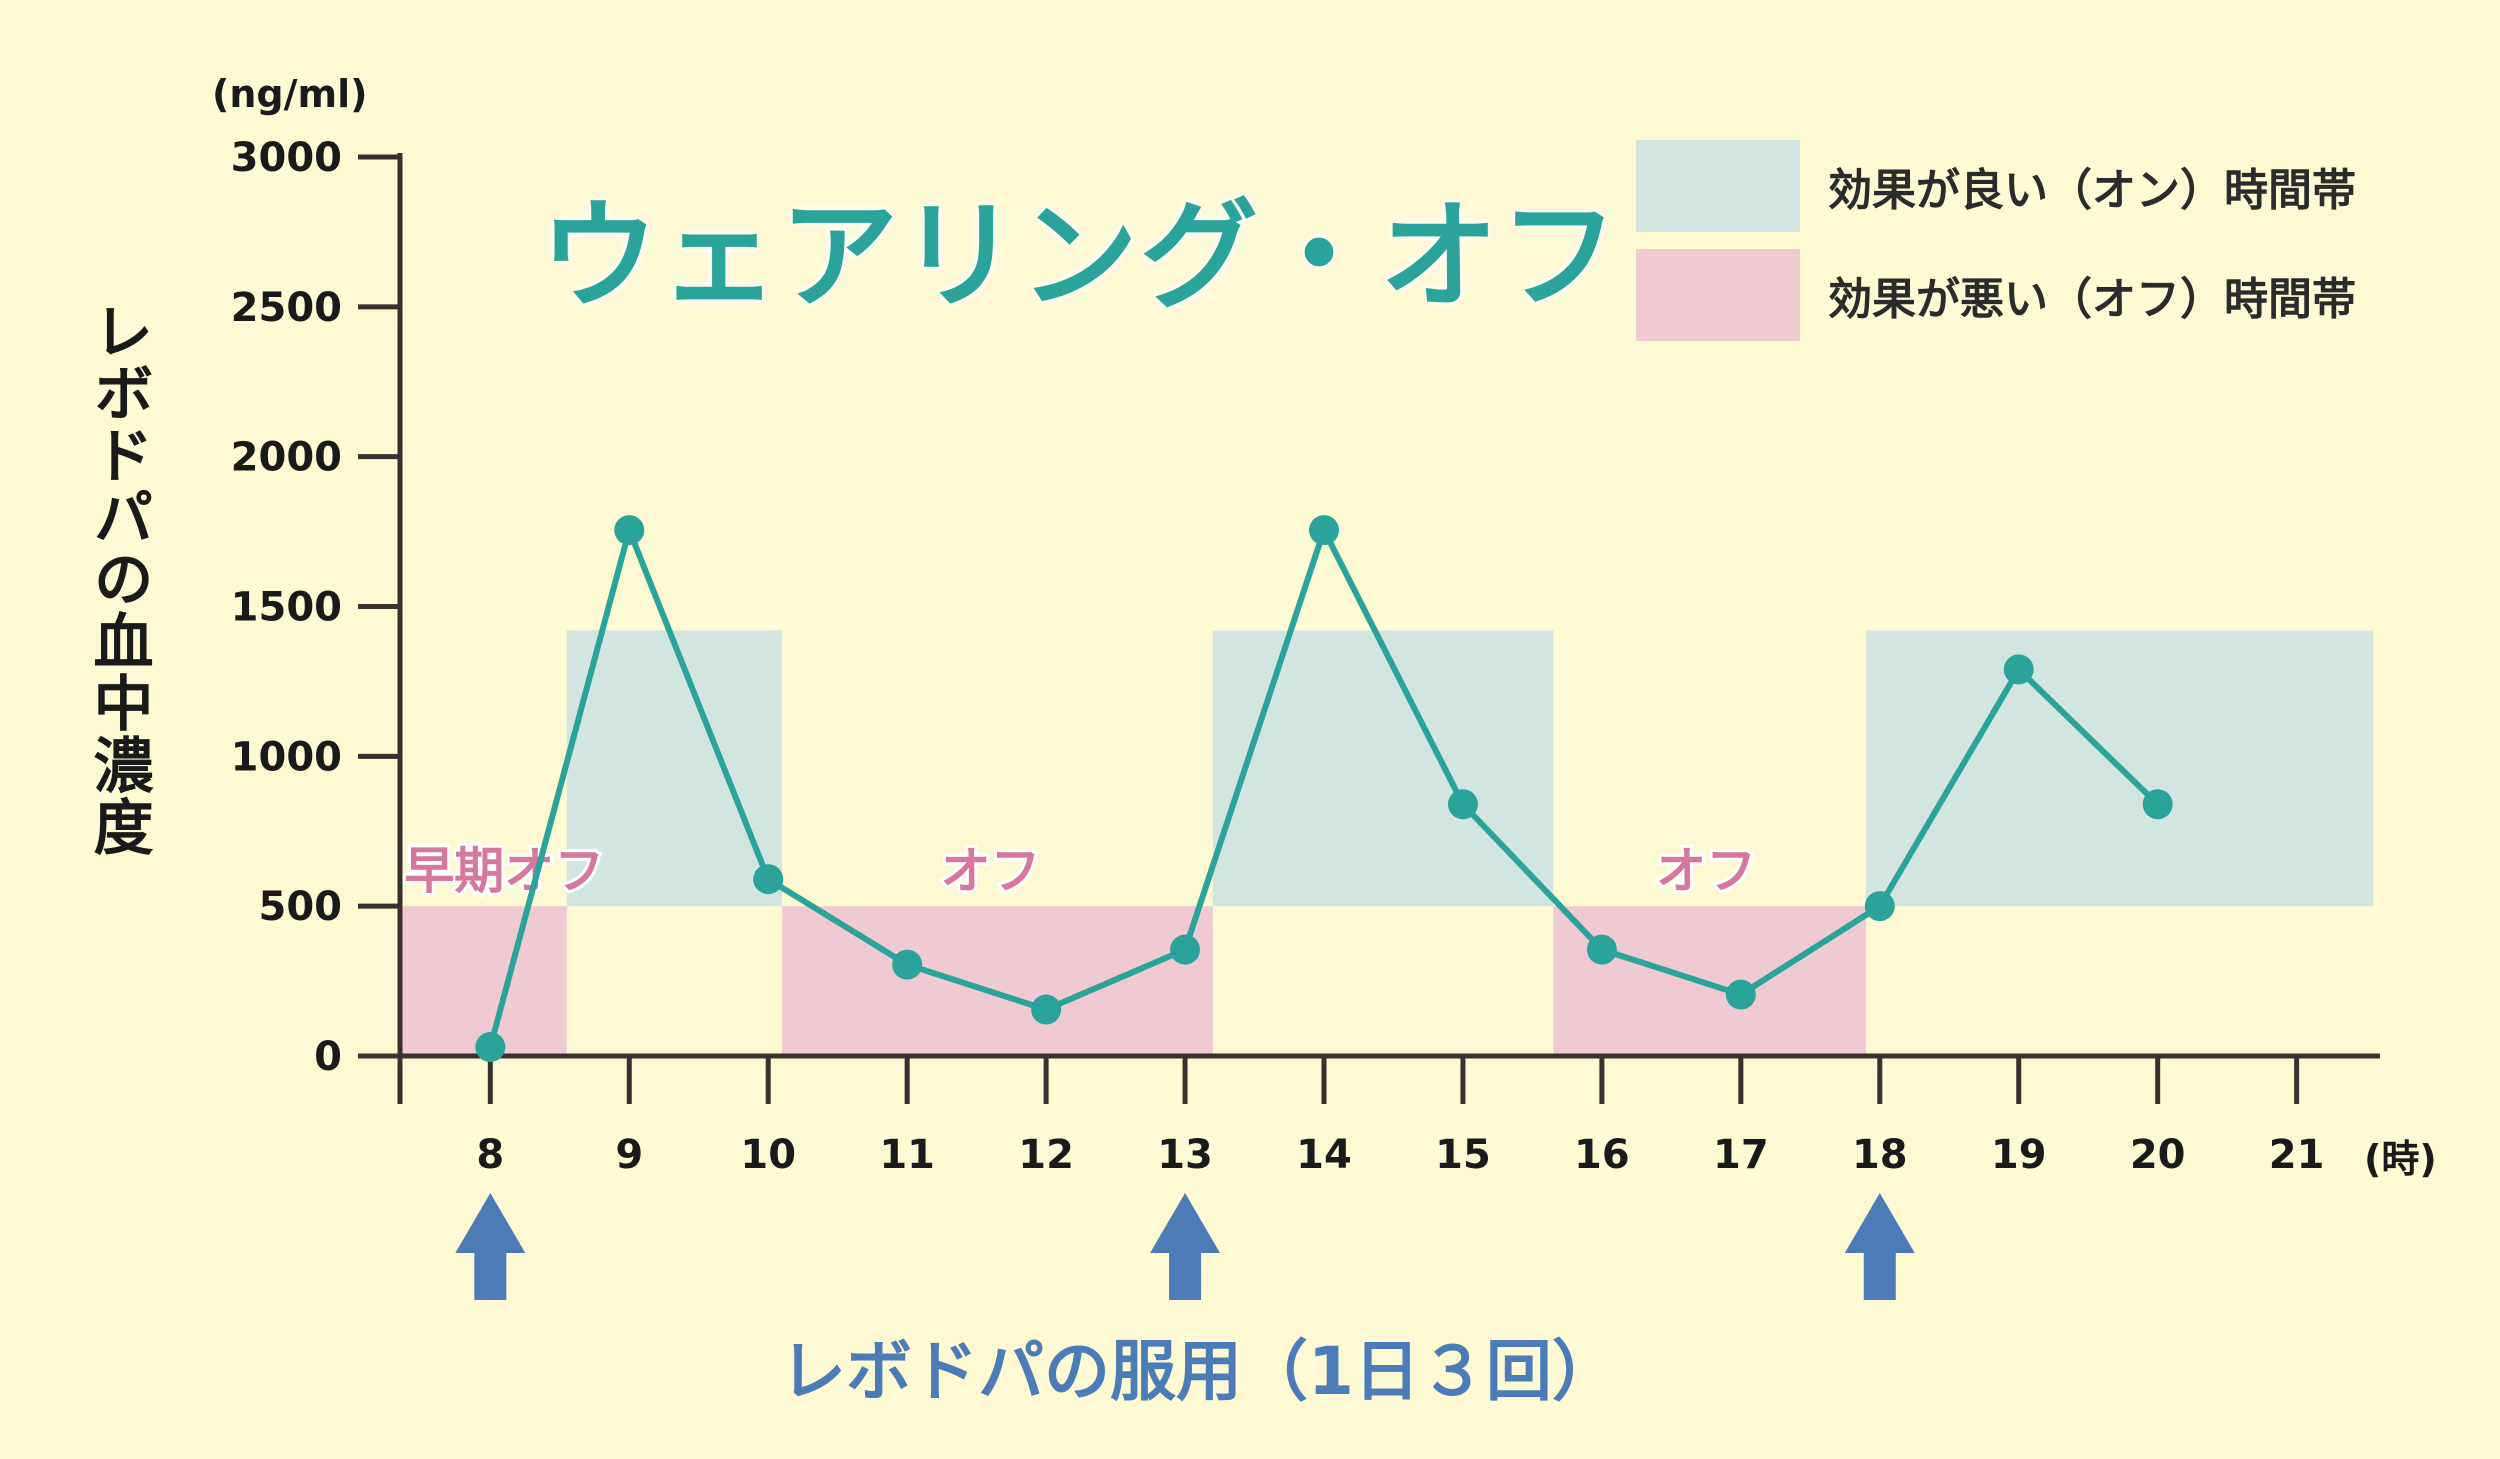  What do you see at coordinates (907, 1155) in the screenshot?
I see `x-tick-label: 11` at bounding box center [907, 1155].